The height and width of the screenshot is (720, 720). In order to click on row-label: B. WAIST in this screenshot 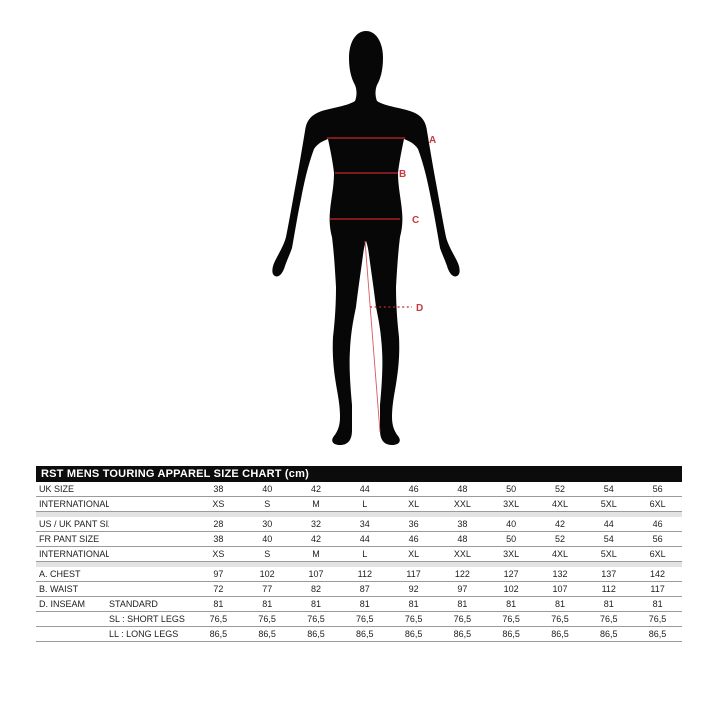, I will do `click(59, 589)`.